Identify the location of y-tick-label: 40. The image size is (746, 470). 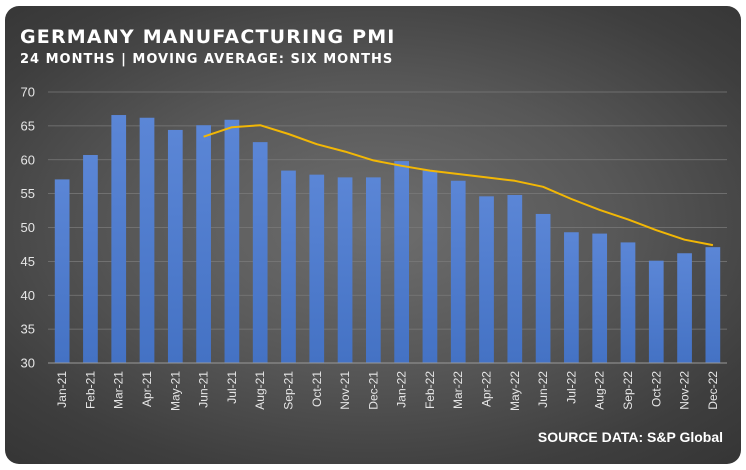
(28, 295).